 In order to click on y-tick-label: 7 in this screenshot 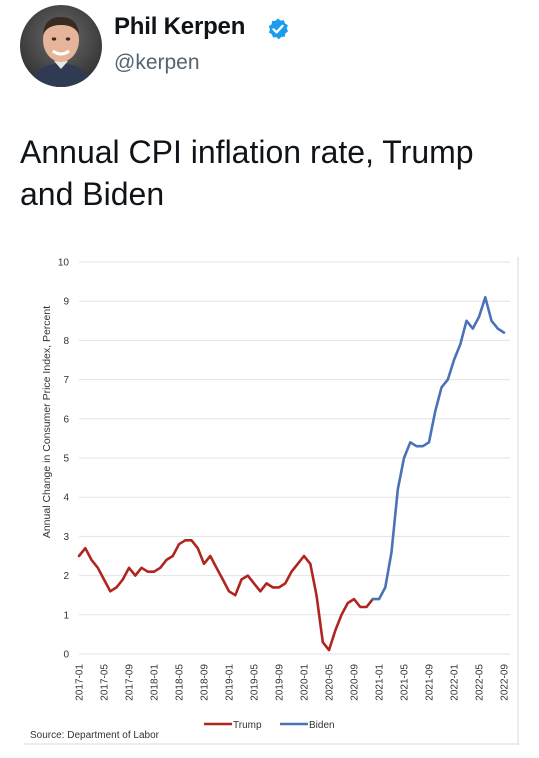, I will do `click(66, 380)`.